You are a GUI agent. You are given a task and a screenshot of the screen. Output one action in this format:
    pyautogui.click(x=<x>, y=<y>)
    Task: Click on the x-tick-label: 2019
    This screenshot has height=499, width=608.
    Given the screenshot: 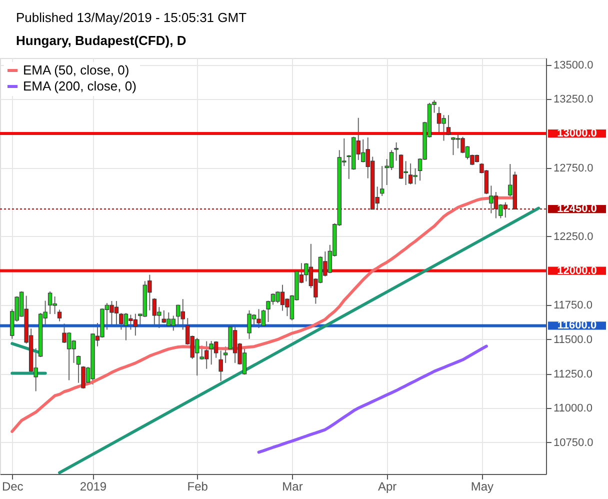 What is the action you would take?
    pyautogui.click(x=93, y=487)
    